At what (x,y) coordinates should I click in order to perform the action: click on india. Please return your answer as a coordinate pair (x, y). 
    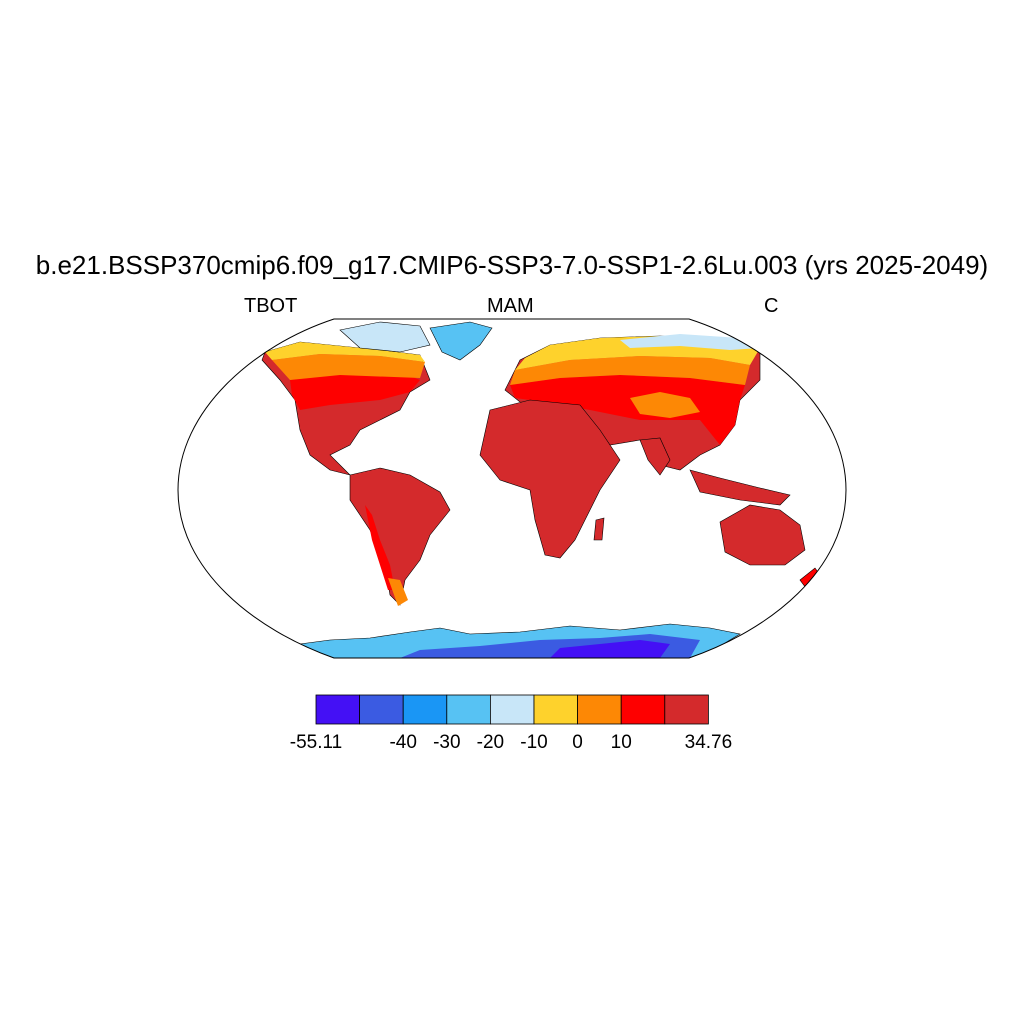
    Looking at the image, I should click on (655, 456).